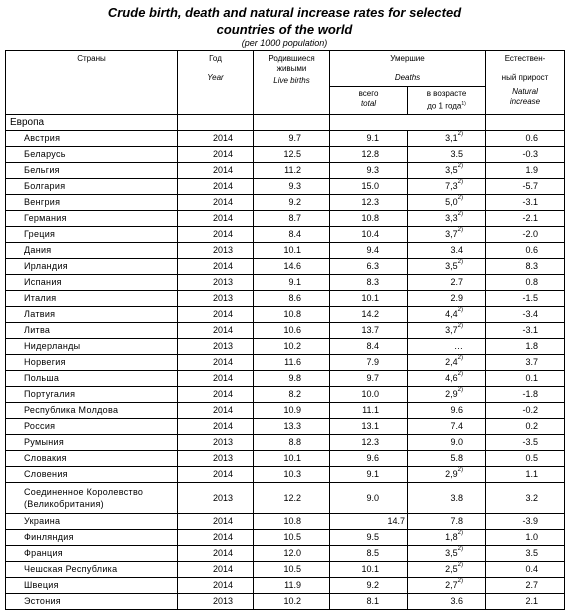 The image size is (569, 612). Describe the element at coordinates (91, 394) in the screenshot. I see `country-cell: Португалия` at that location.